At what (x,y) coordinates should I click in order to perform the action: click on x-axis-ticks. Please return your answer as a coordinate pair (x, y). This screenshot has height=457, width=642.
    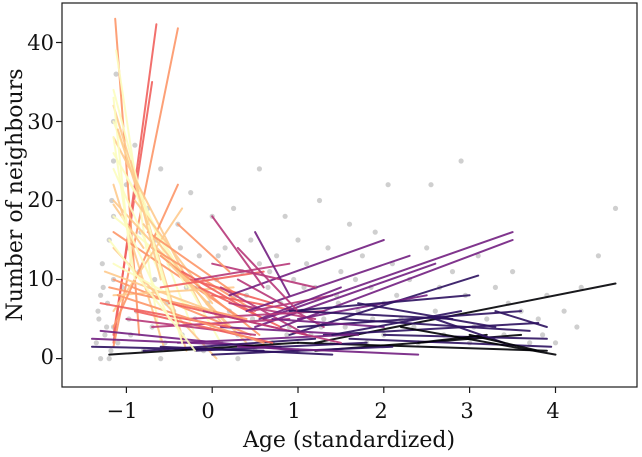
    Looking at the image, I should click on (341, 390).